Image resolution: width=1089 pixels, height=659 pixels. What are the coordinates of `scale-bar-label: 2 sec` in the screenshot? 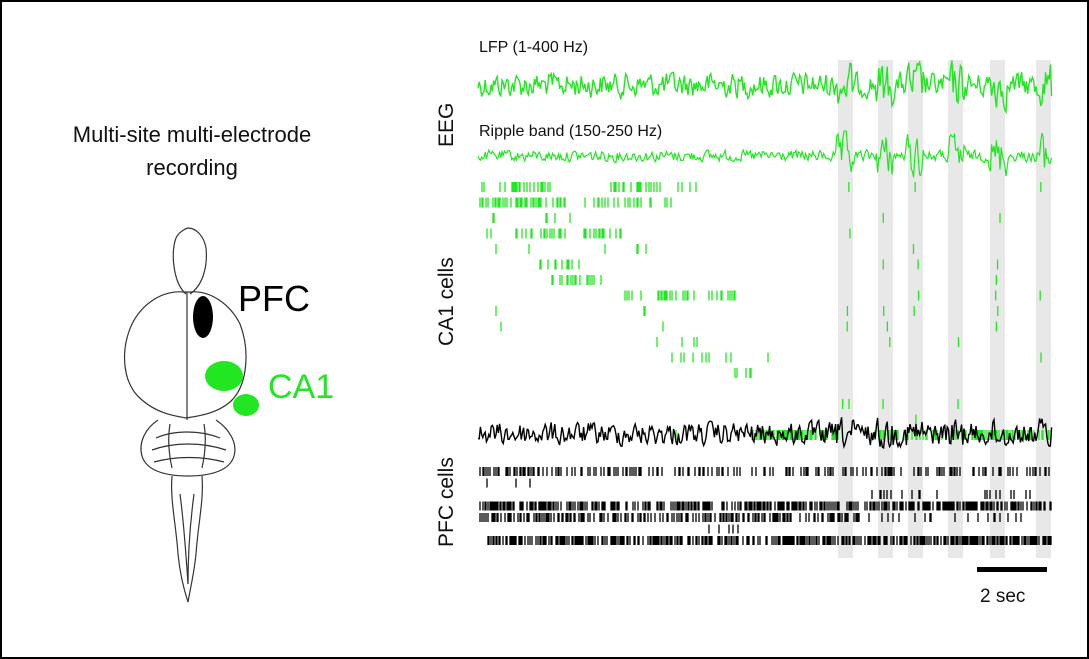 It's located at (1003, 596).